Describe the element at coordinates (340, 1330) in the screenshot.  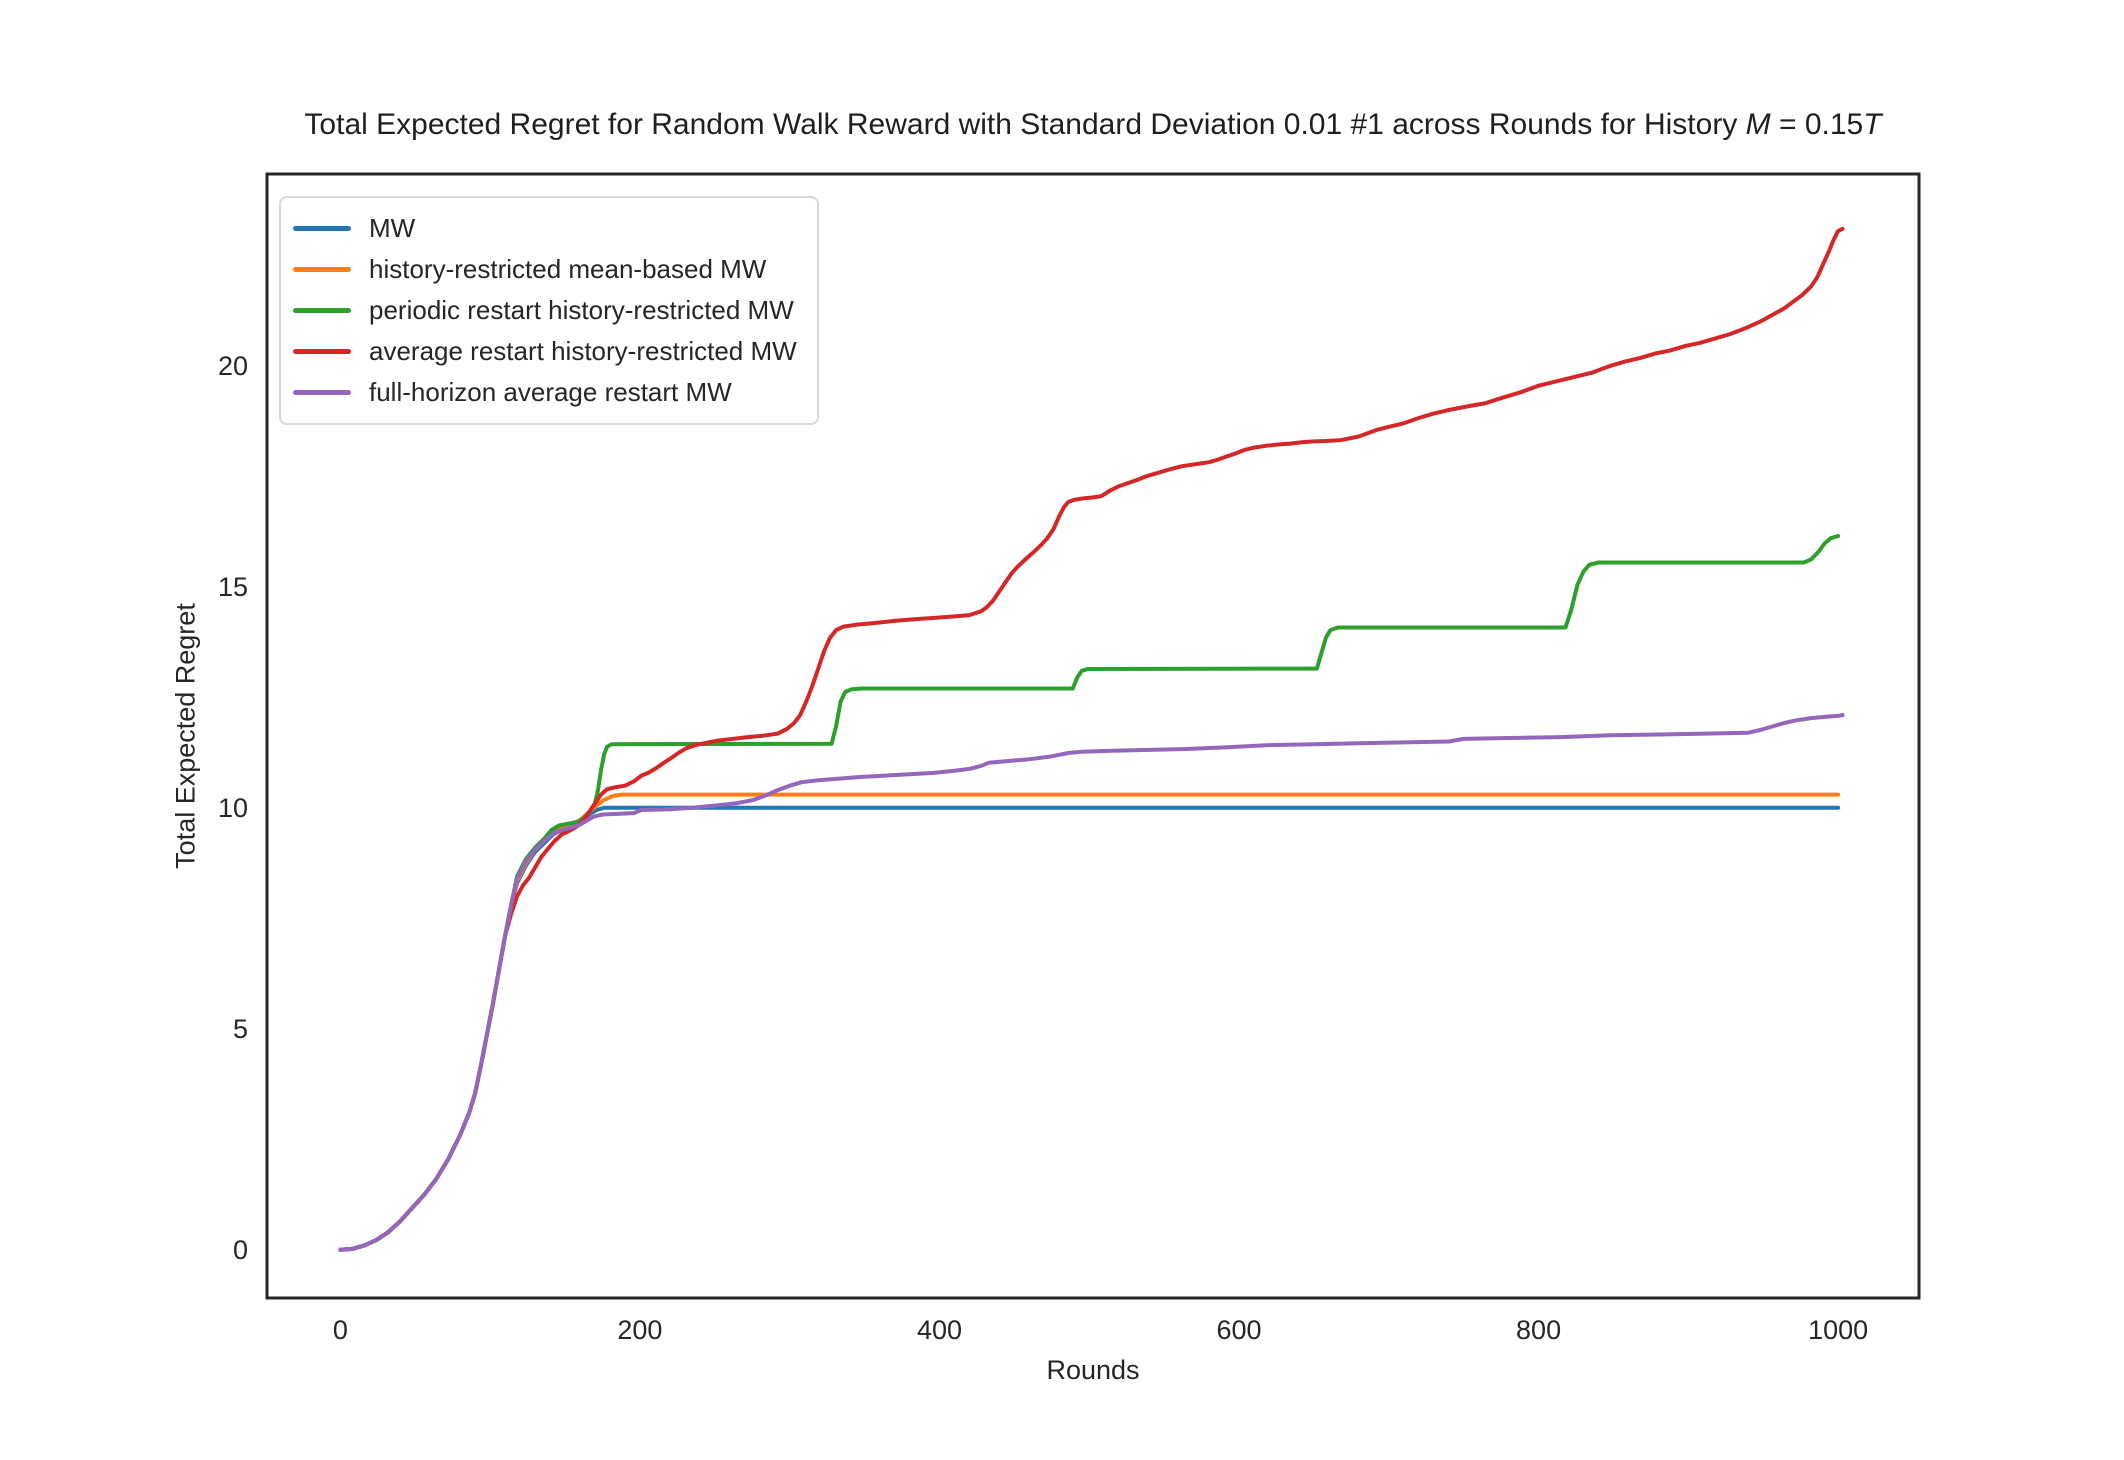
I see `x-tick-label-0: 0` at that location.